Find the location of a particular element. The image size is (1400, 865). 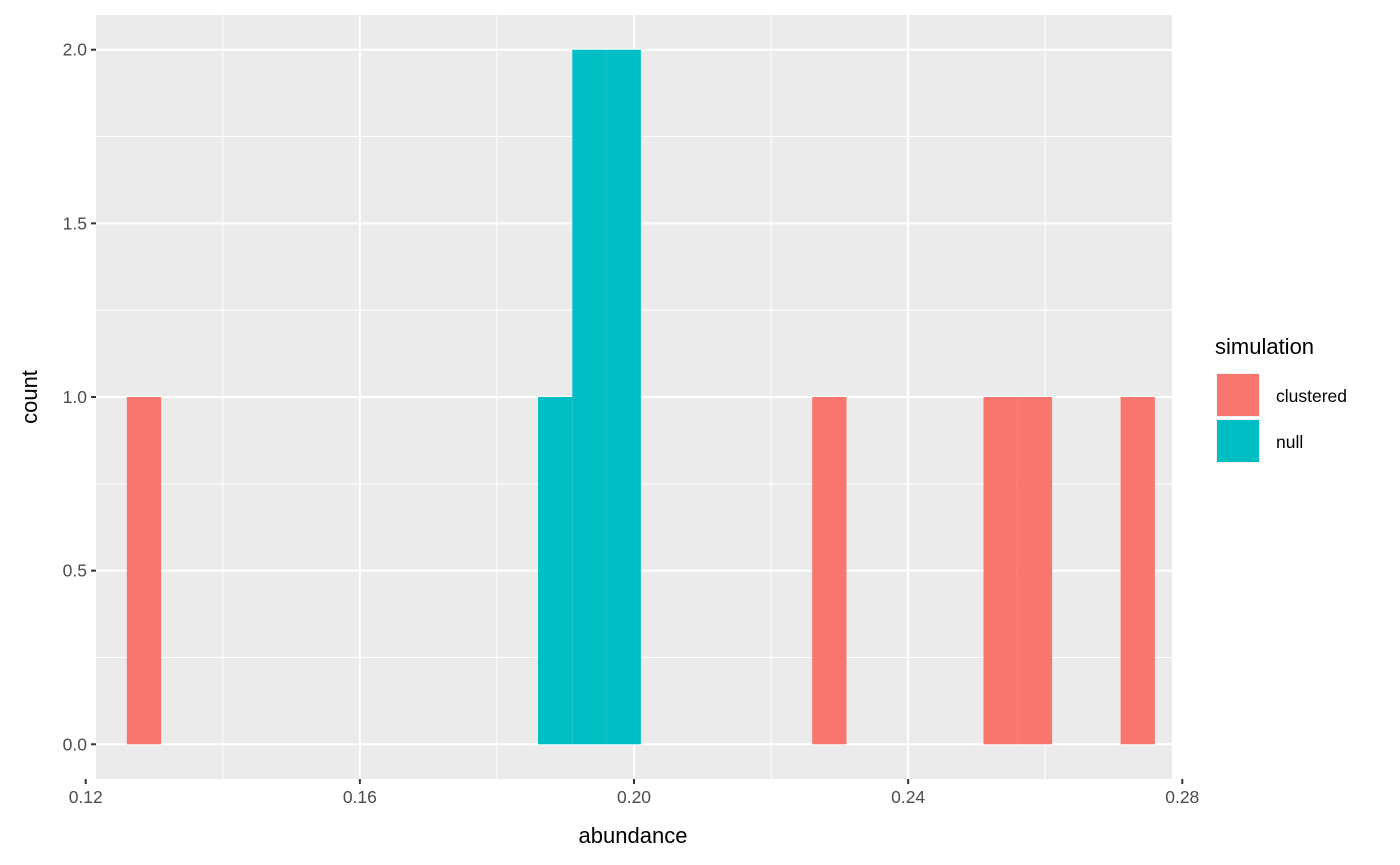

legend-key-swatch-clustered is located at coordinates (1238, 395).